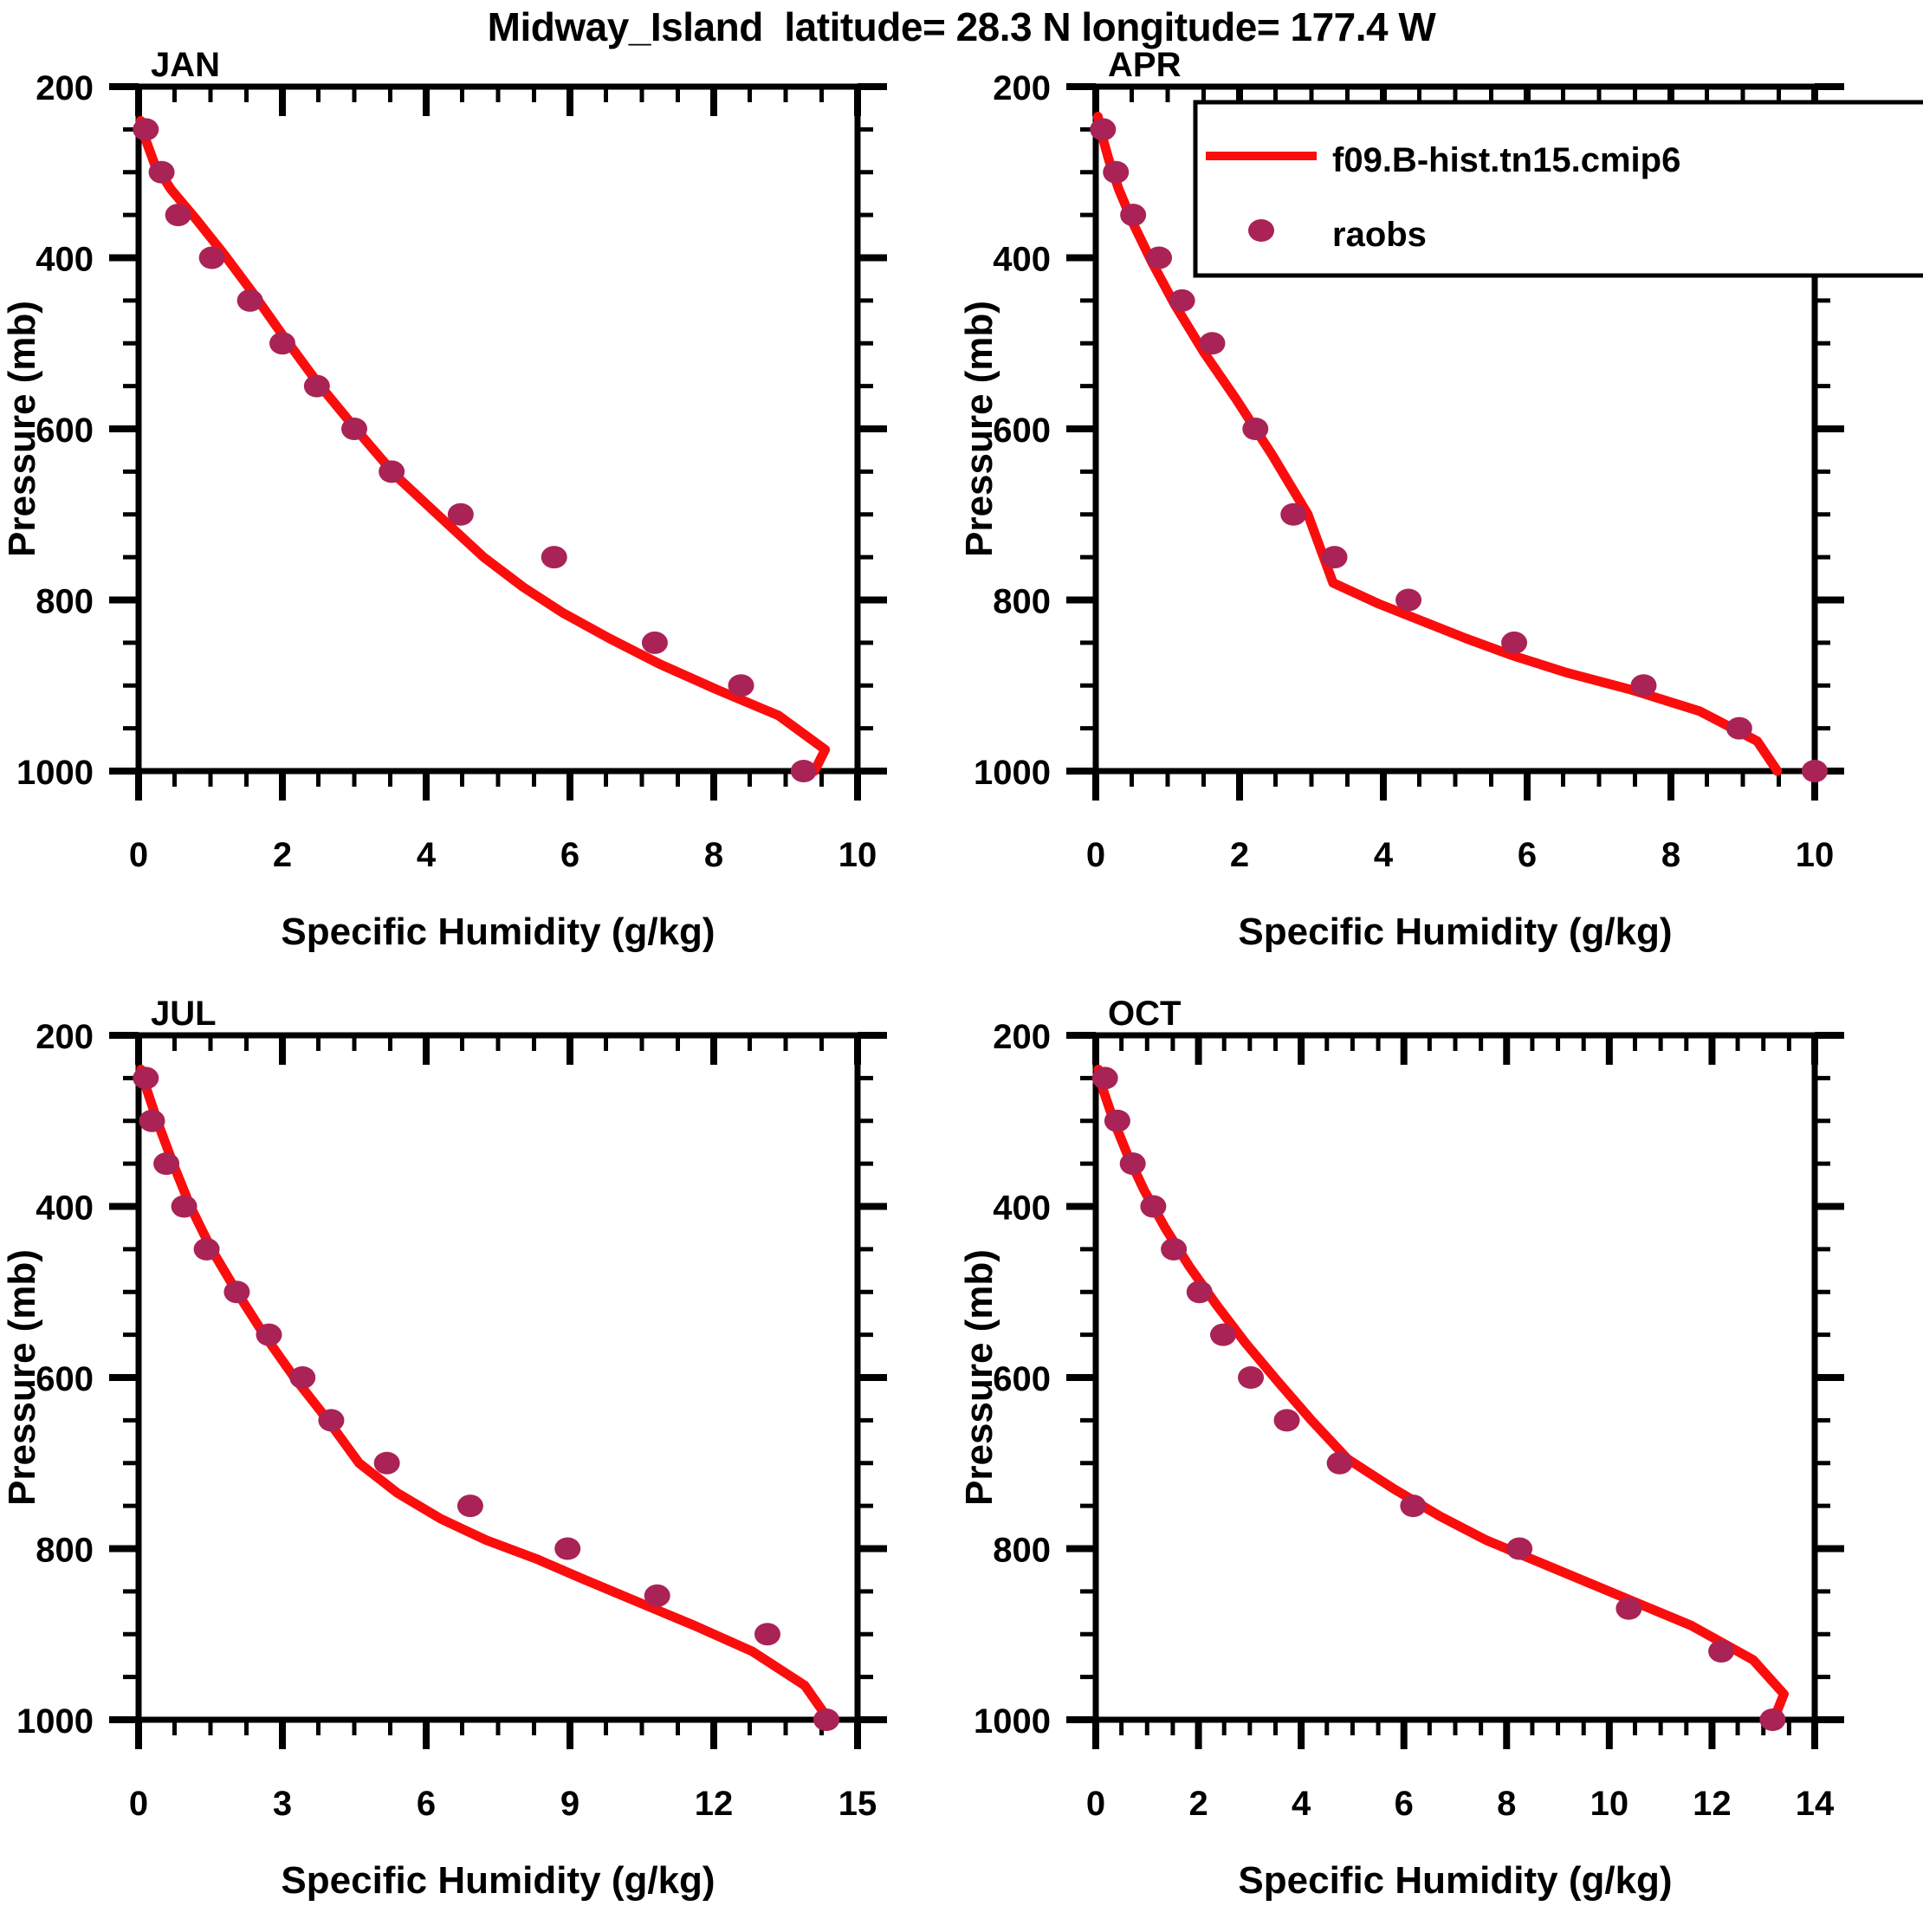 This screenshot has width=1923, height=1932. I want to click on y-tick-label: 400, so click(1022, 260).